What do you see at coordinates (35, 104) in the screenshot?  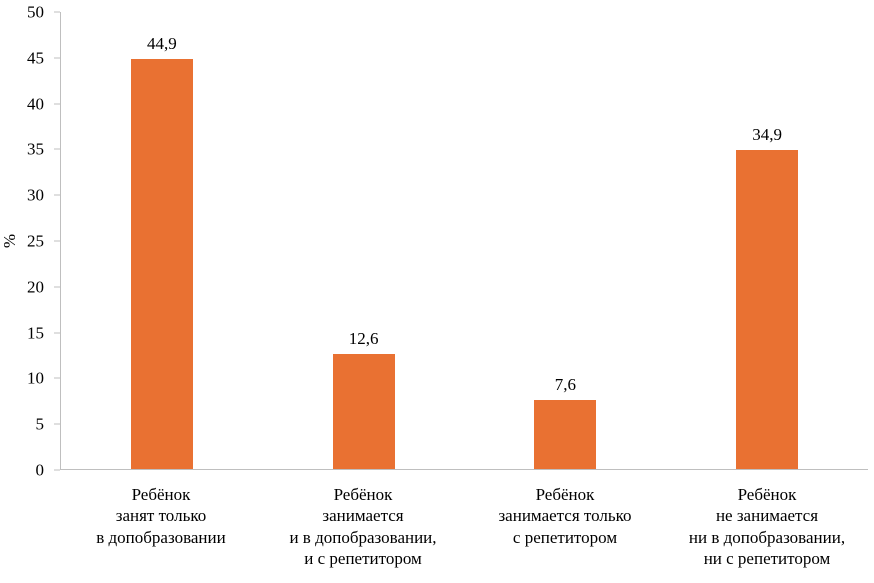 I see `y-tick-label: 40` at bounding box center [35, 104].